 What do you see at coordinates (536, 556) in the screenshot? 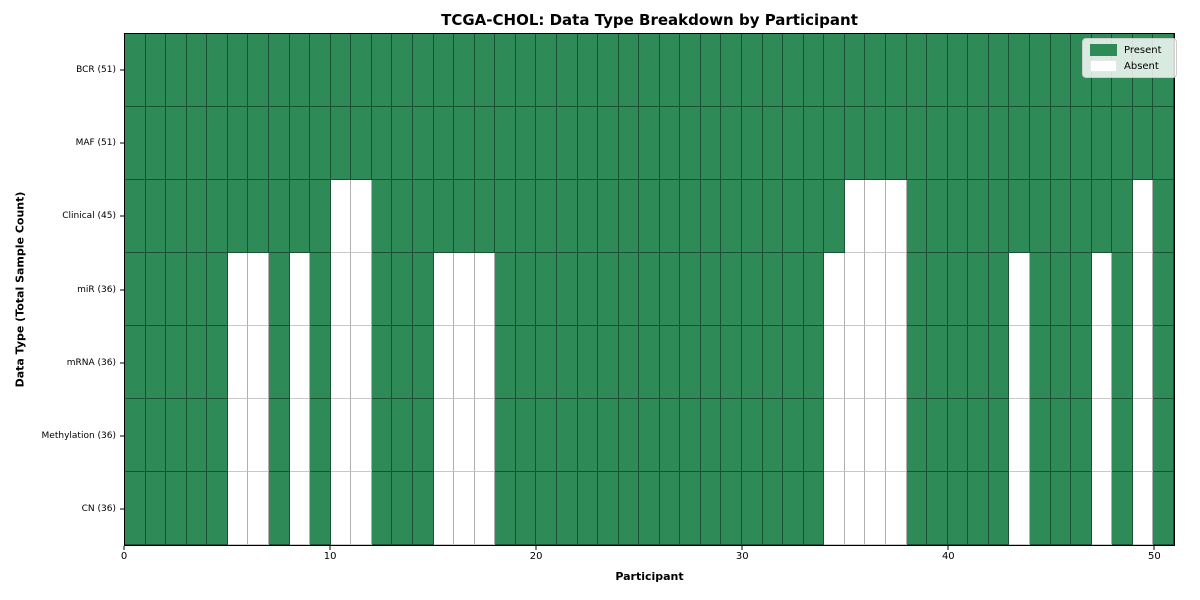
I see `x-tick-label-20: 20` at bounding box center [536, 556].